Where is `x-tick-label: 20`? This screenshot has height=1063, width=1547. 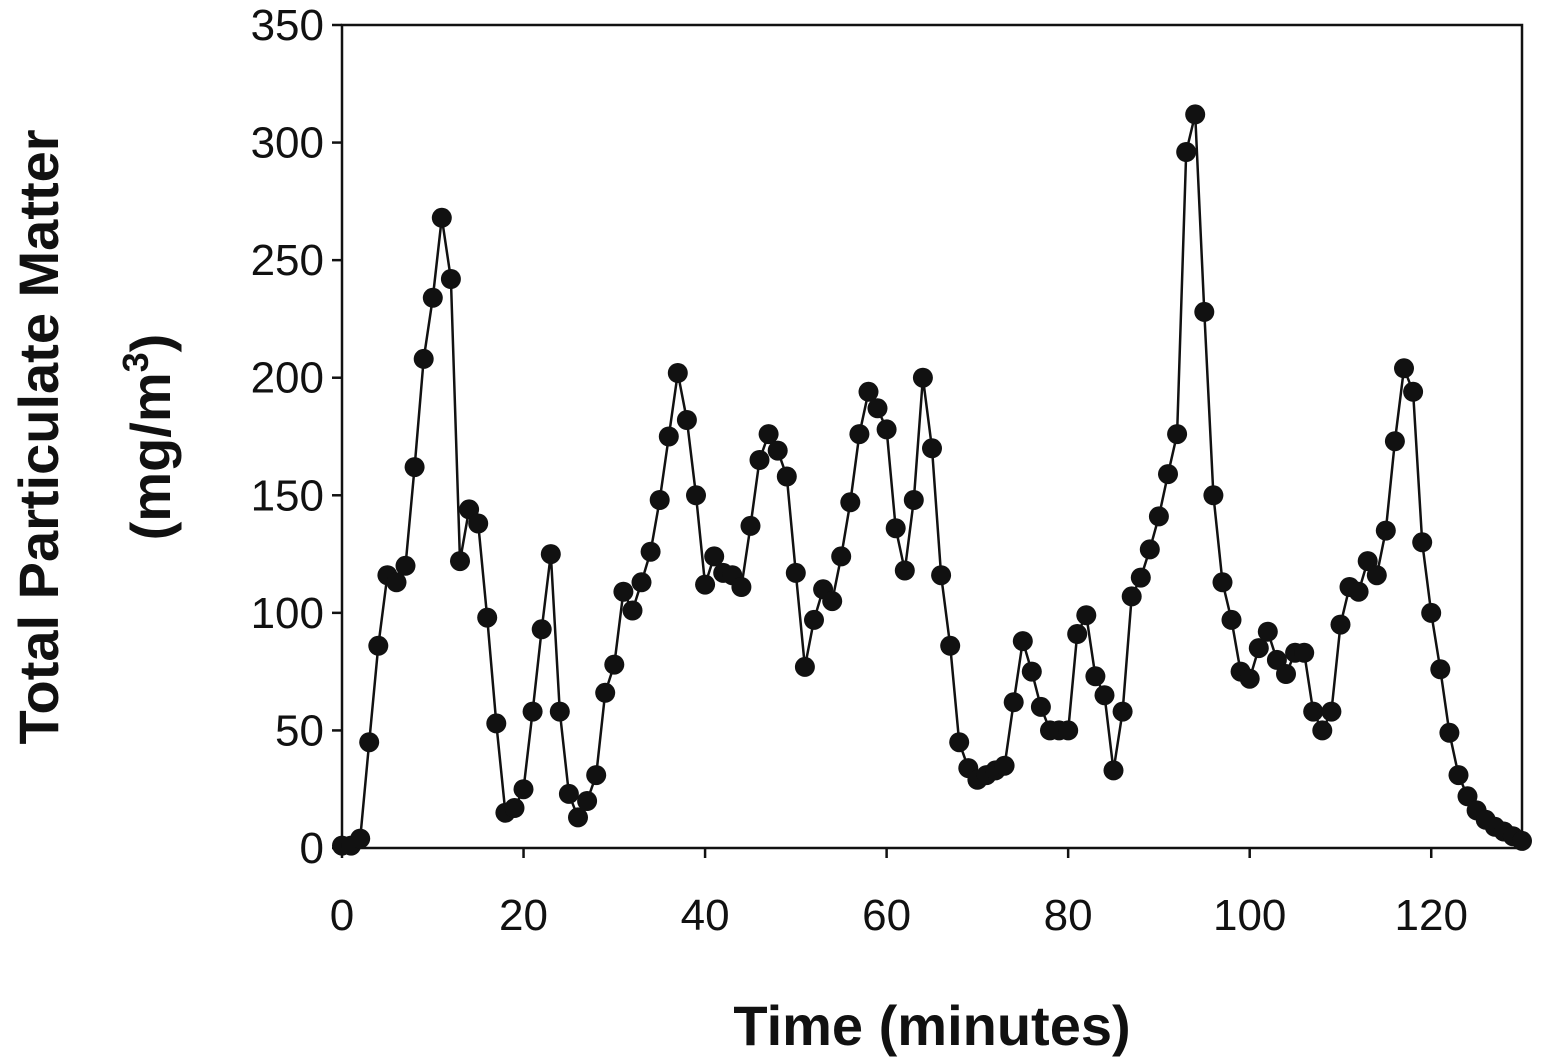
x-tick-label: 20 is located at coordinates (523, 915).